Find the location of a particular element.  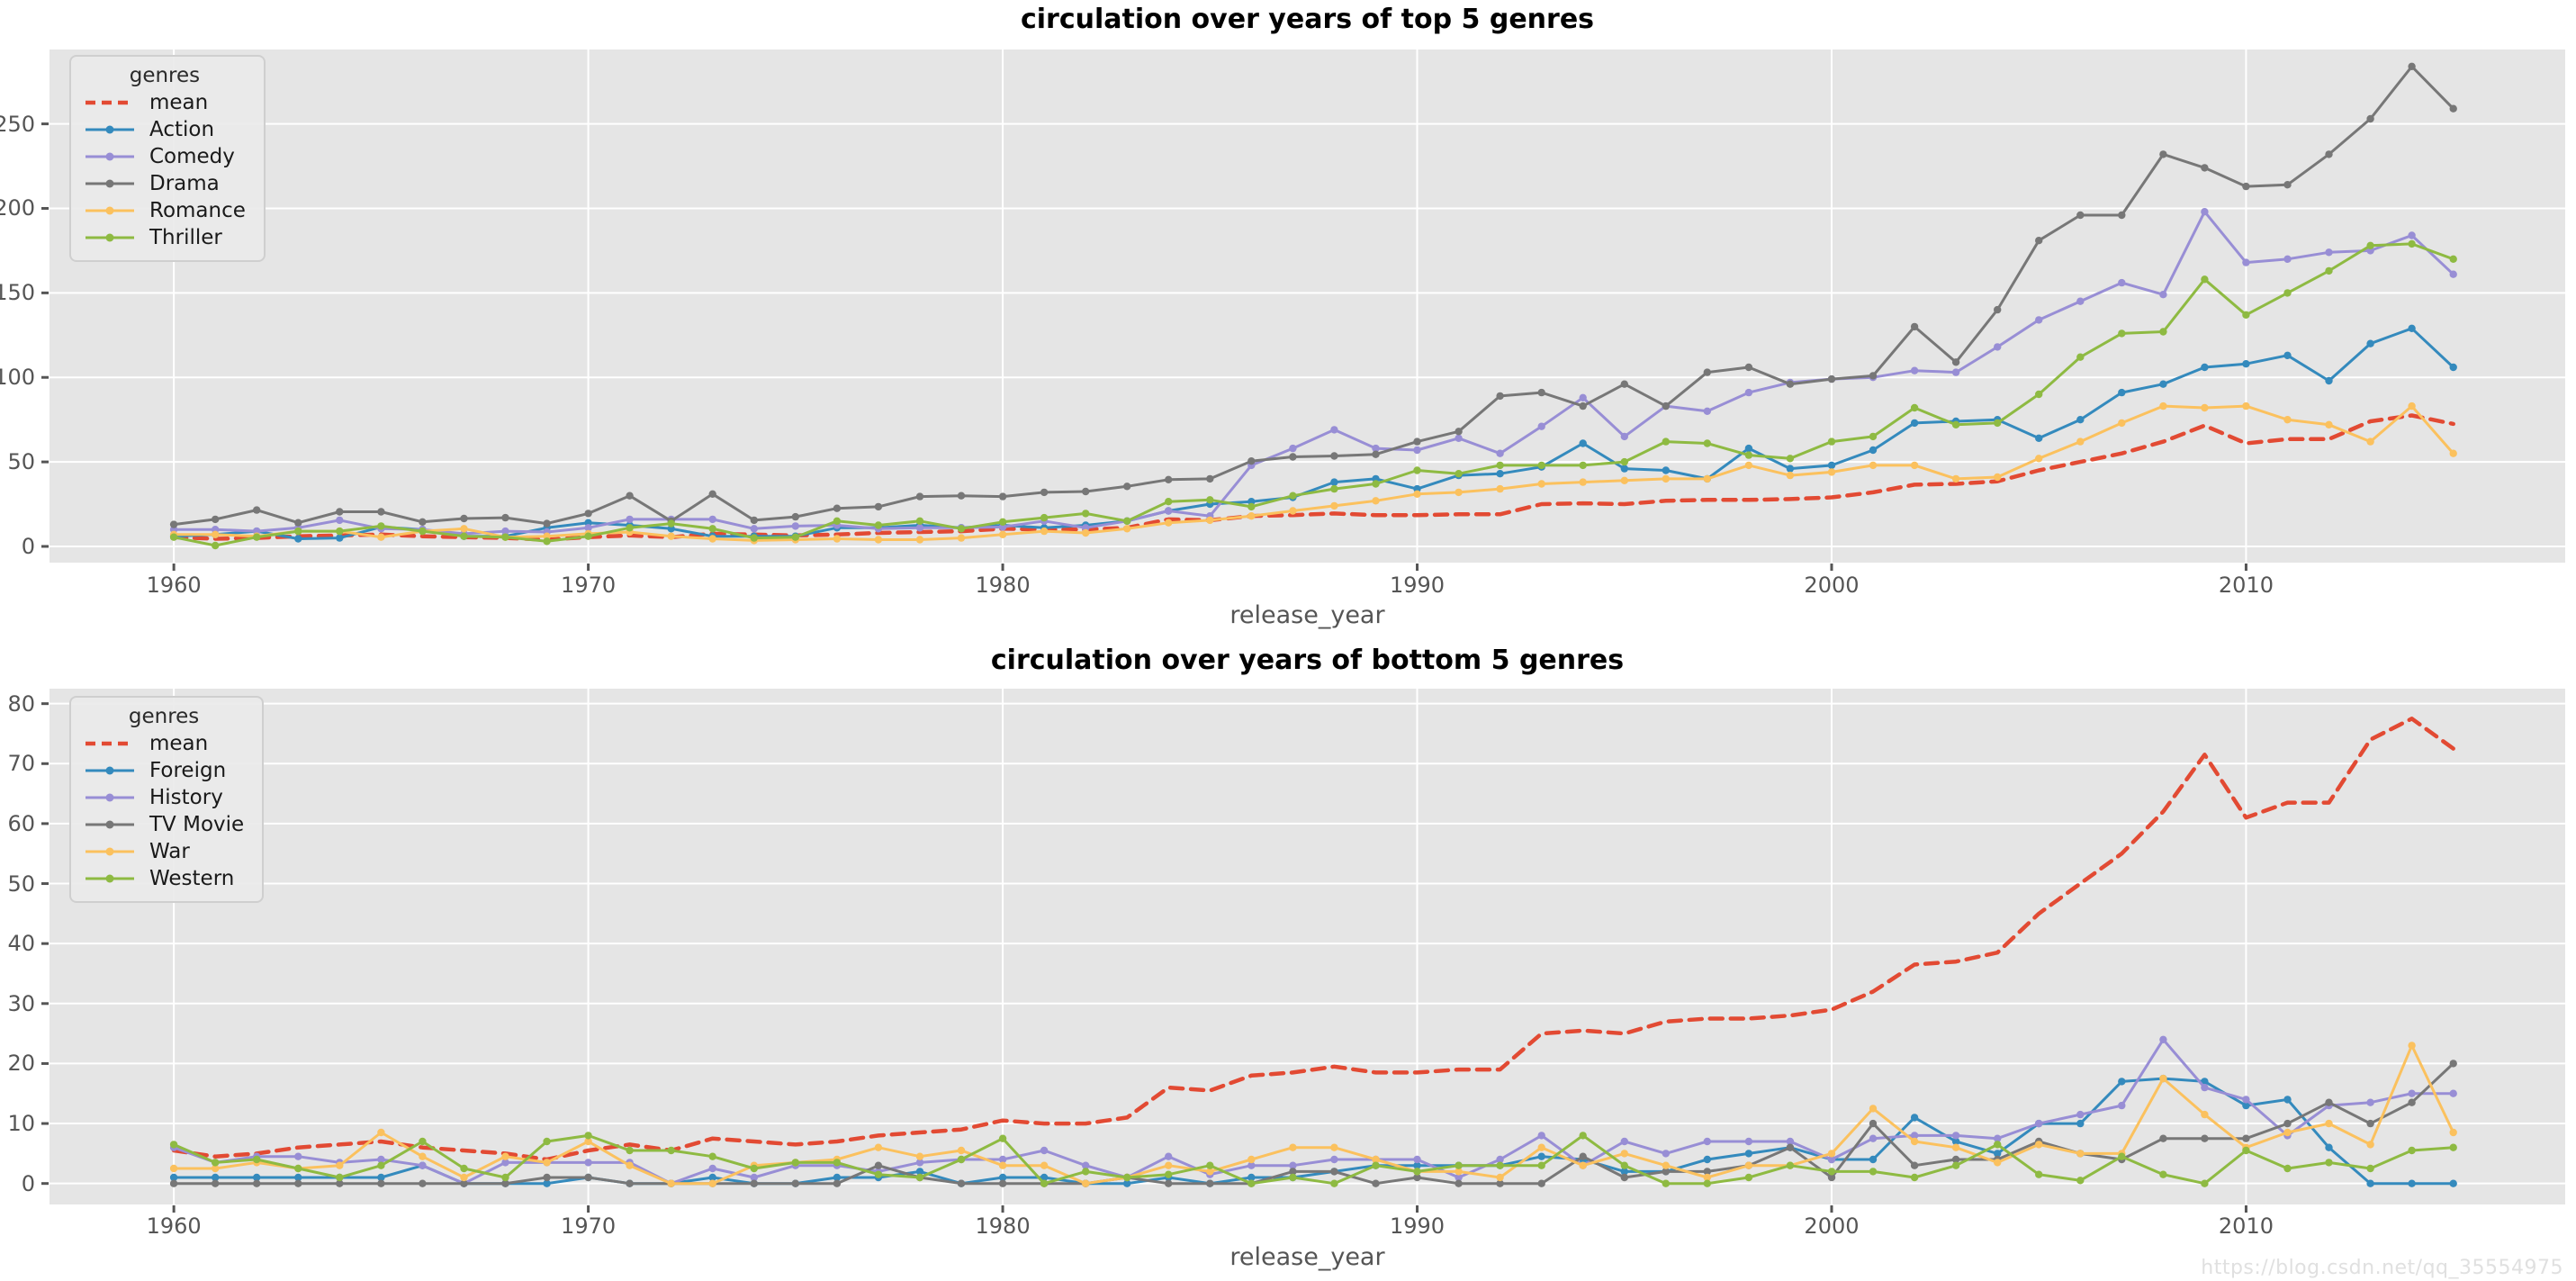

series-line-foreign is located at coordinates (1313, 1131).